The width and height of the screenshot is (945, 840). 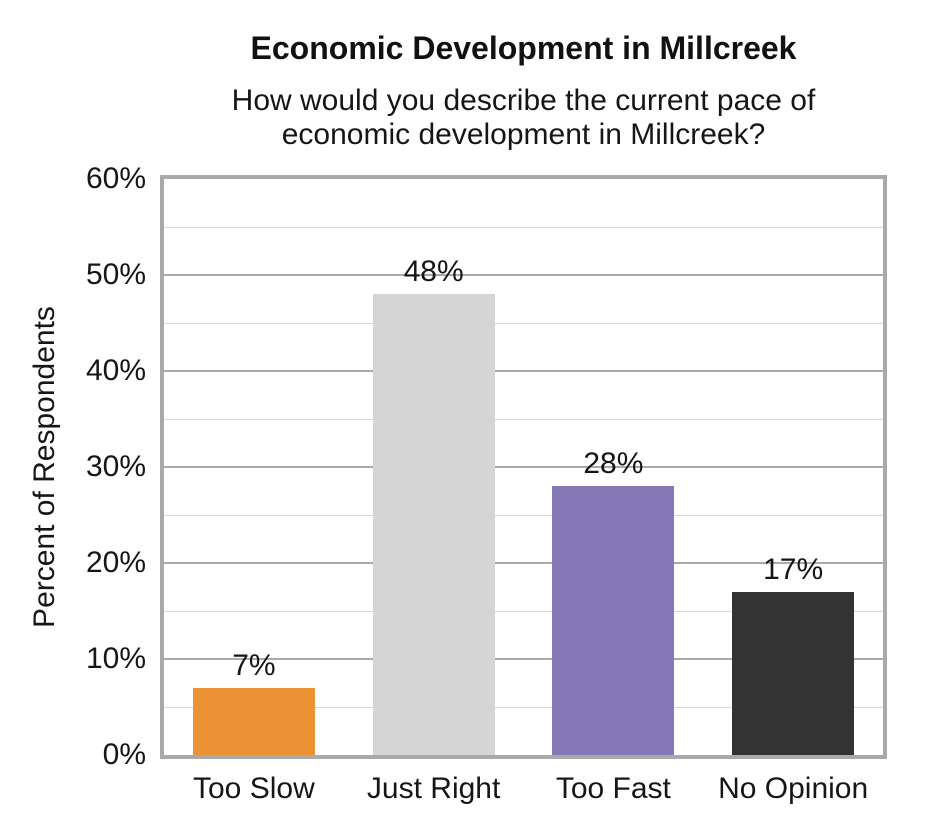 I want to click on y-axis-tick-60: 60%, so click(x=115, y=178).